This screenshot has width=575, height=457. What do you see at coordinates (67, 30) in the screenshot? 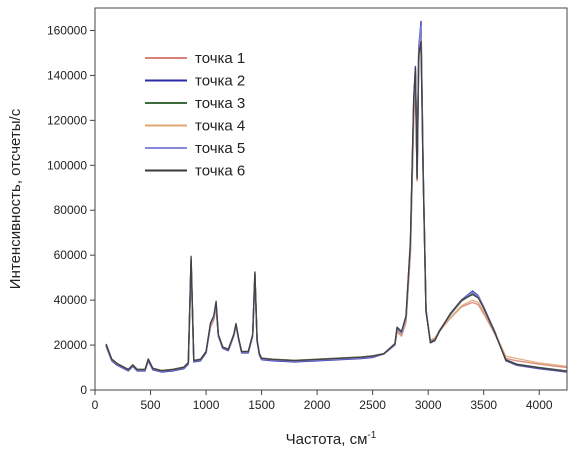
I see `y-tick-label: 160000` at bounding box center [67, 30].